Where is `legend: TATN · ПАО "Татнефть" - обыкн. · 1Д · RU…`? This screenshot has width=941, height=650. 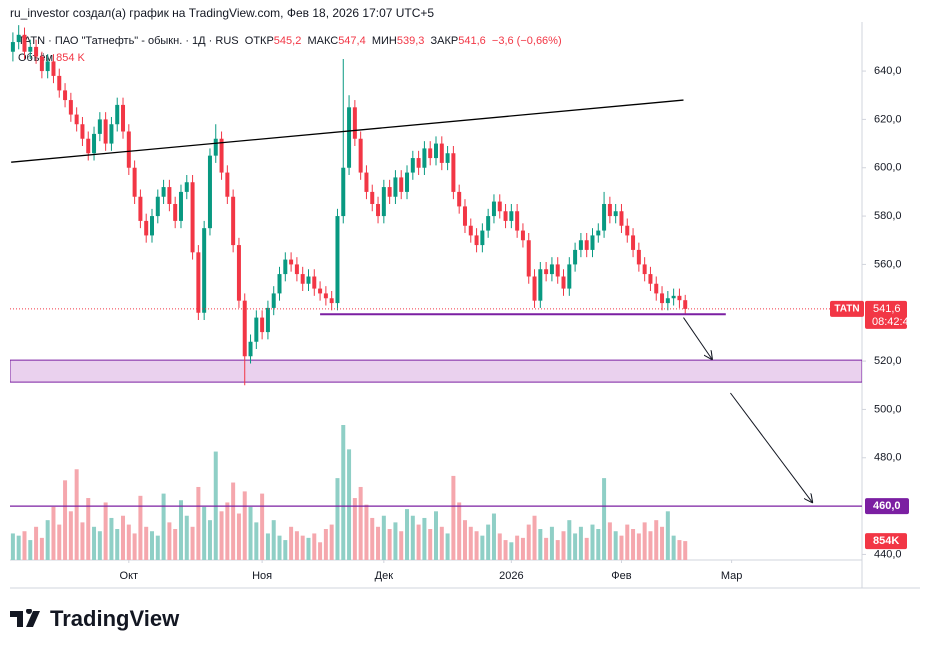 legend: TATN · ПАО "Татнефть" - обыкн. · 1Д · RU… is located at coordinates (290, 41).